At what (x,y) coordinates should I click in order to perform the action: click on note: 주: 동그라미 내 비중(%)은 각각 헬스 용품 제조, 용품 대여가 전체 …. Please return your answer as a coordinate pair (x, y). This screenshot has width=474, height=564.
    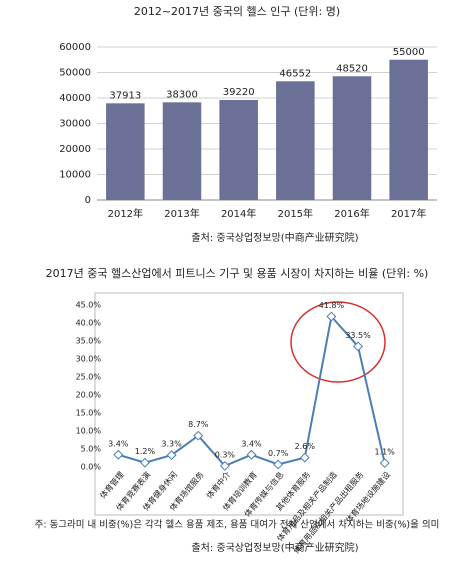
    Looking at the image, I should click on (237, 525).